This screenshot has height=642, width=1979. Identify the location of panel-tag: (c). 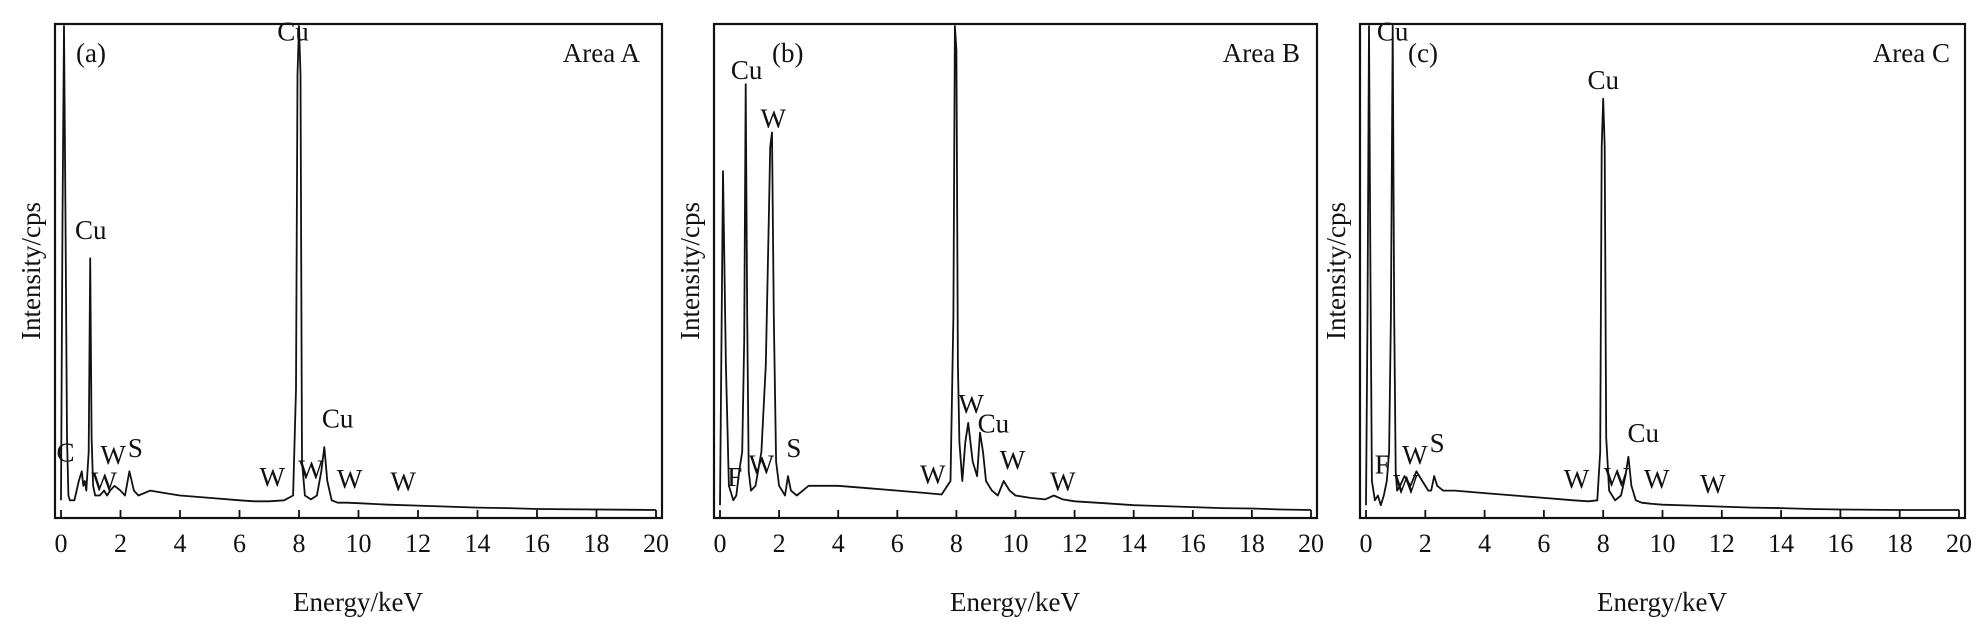
(1423, 53).